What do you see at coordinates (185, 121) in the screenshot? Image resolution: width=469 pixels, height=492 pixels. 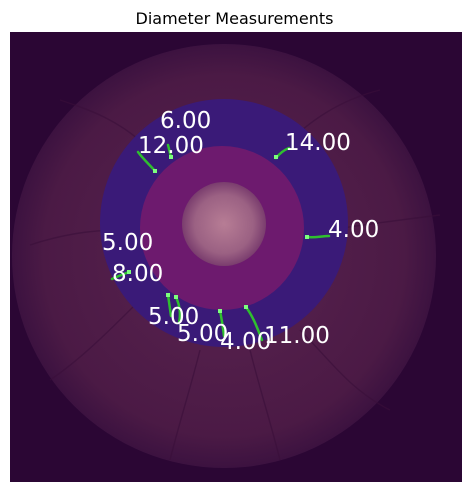 I see `measurement-label: 6.00` at bounding box center [185, 121].